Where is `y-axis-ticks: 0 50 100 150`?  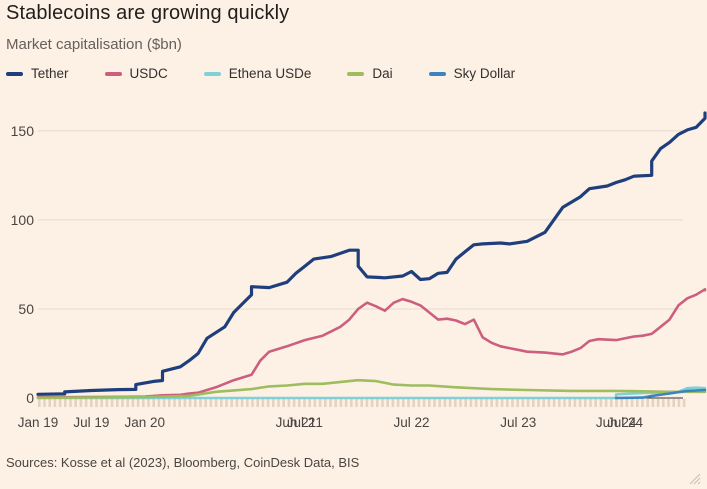 y-axis-ticks: 0 50 100 150 is located at coordinates (23, 264).